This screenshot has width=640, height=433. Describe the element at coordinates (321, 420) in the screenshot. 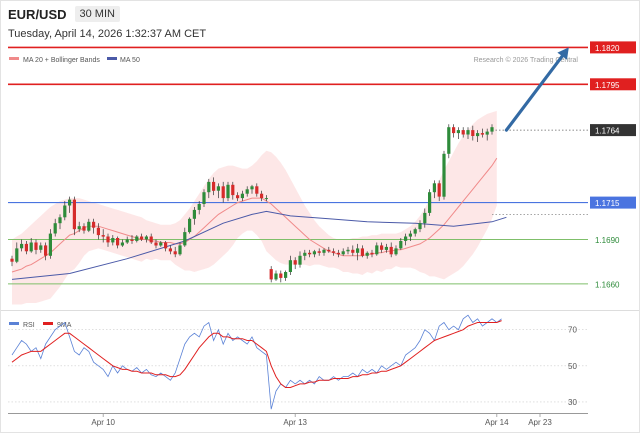

I see `x-axis: Apr 10 Apr 13 Apr 14 Apr 23` at that location.